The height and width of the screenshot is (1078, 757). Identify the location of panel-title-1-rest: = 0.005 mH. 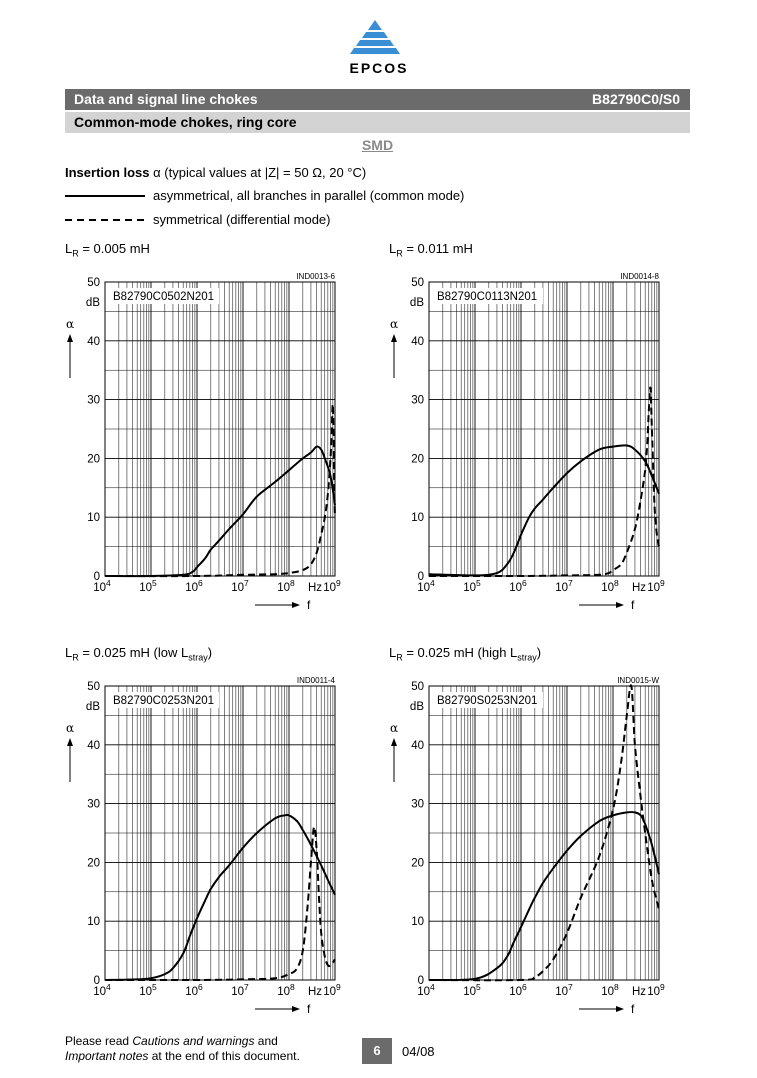
(114, 248).